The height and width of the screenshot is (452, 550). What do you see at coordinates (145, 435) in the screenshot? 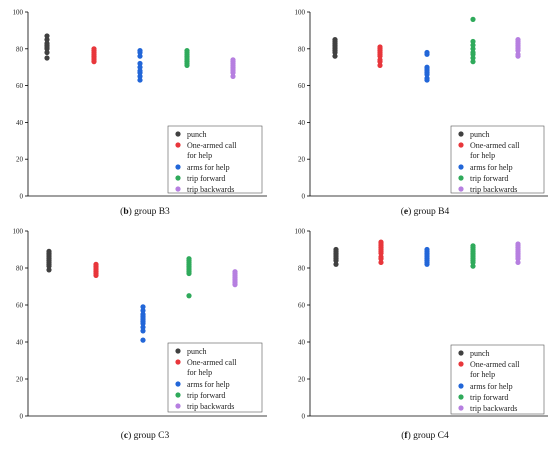
I see `panel-caption: (c) group C3` at bounding box center [145, 435].